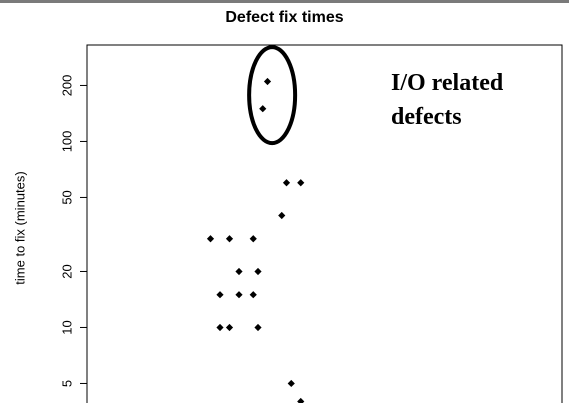 The width and height of the screenshot is (569, 403). What do you see at coordinates (284, 17) in the screenshot?
I see `chart-title: Defect fix times` at bounding box center [284, 17].